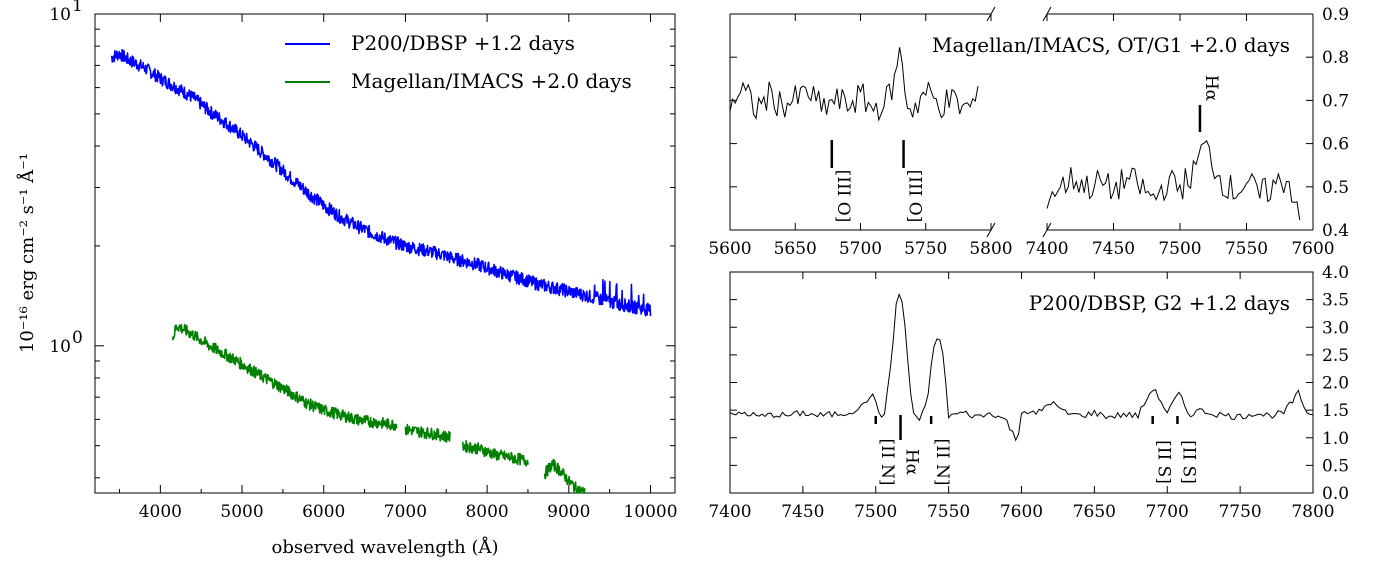 This screenshot has height=567, width=1378. I want to click on top-right-annotations: [III O] [III O] Hα, so click(1025, 149).